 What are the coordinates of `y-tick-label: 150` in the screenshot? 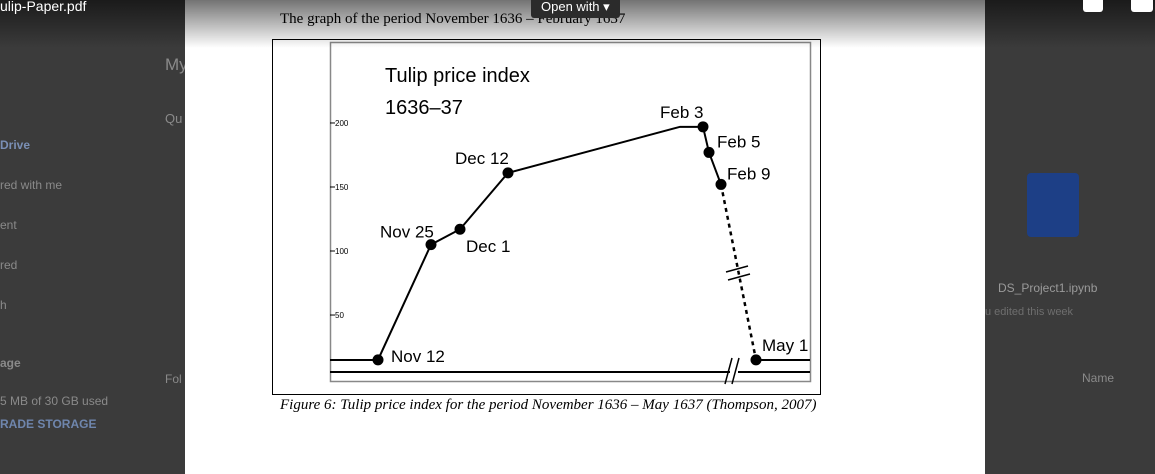 It's located at (342, 187).